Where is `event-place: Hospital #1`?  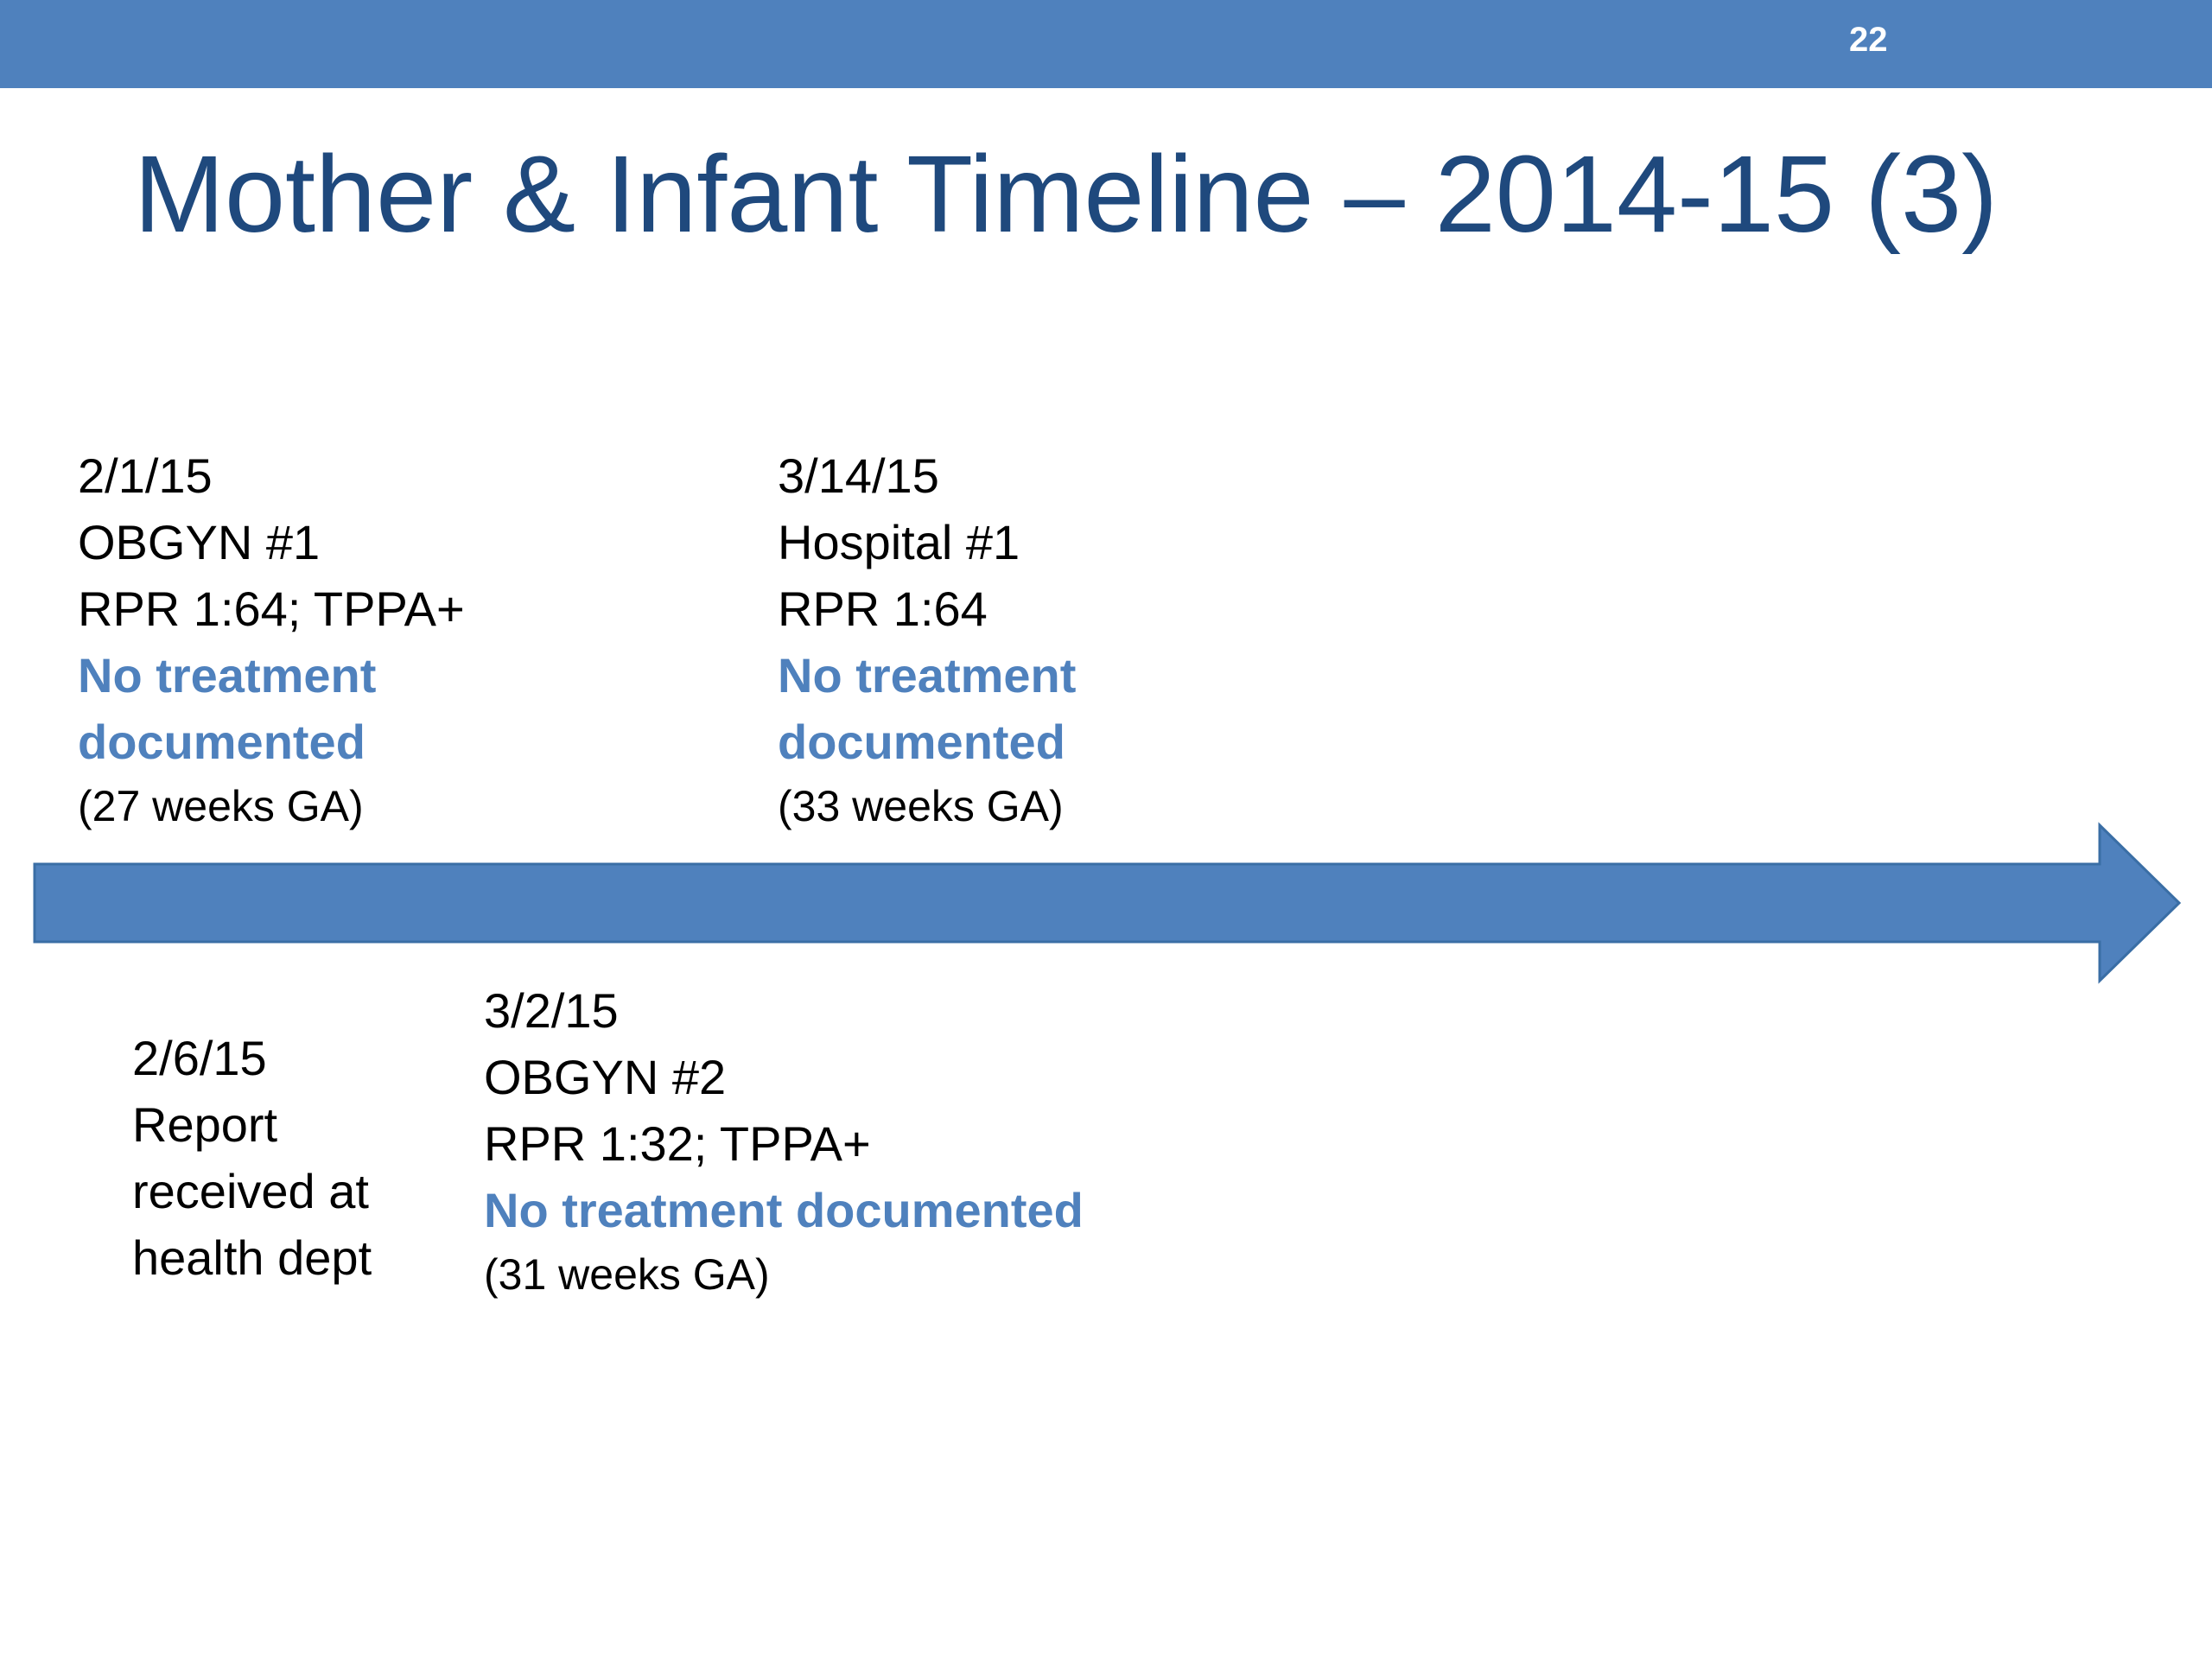
event-place: Hospital #1 is located at coordinates (899, 542).